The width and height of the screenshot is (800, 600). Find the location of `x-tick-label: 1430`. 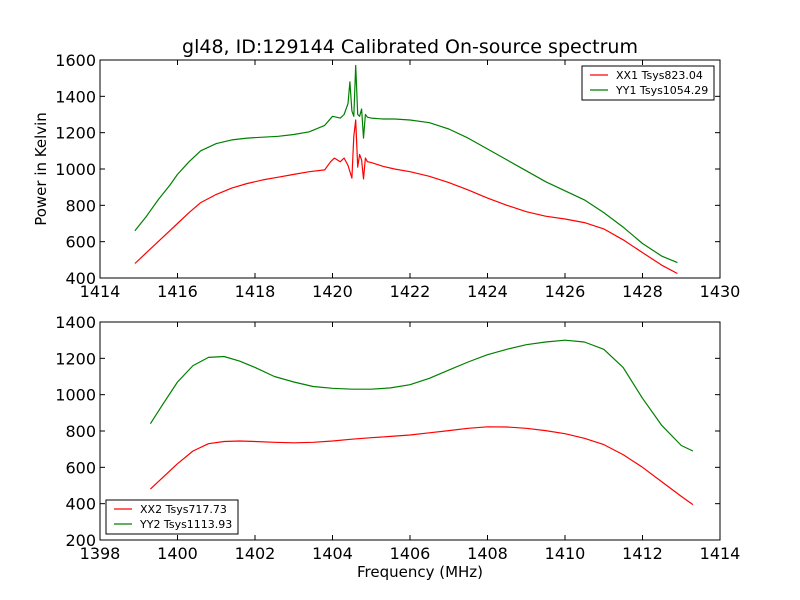

x-tick-label: 1430 is located at coordinates (720, 291).